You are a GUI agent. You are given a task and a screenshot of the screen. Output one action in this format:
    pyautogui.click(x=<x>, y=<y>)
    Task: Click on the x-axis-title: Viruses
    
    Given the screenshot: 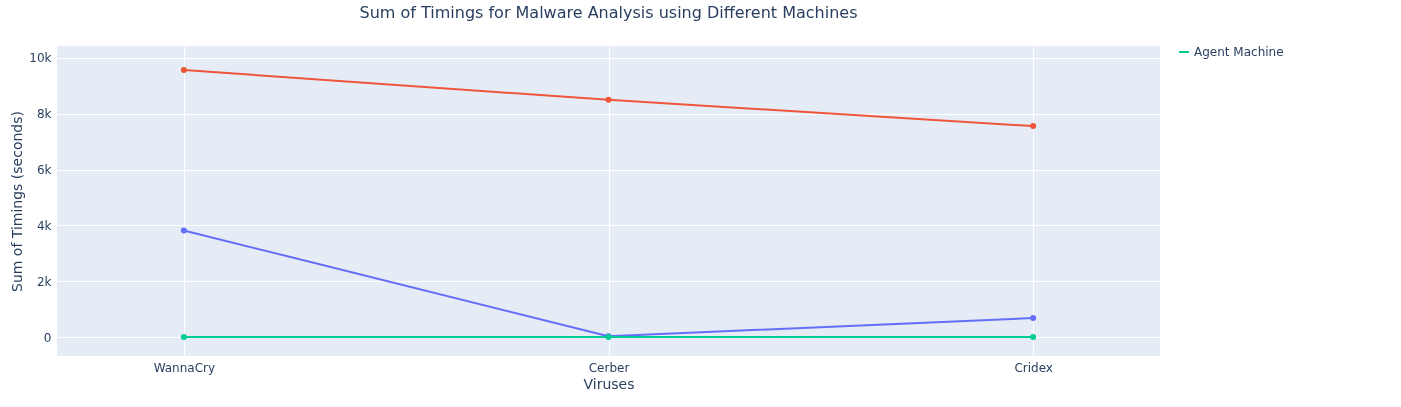 What is the action you would take?
    pyautogui.click(x=609, y=383)
    